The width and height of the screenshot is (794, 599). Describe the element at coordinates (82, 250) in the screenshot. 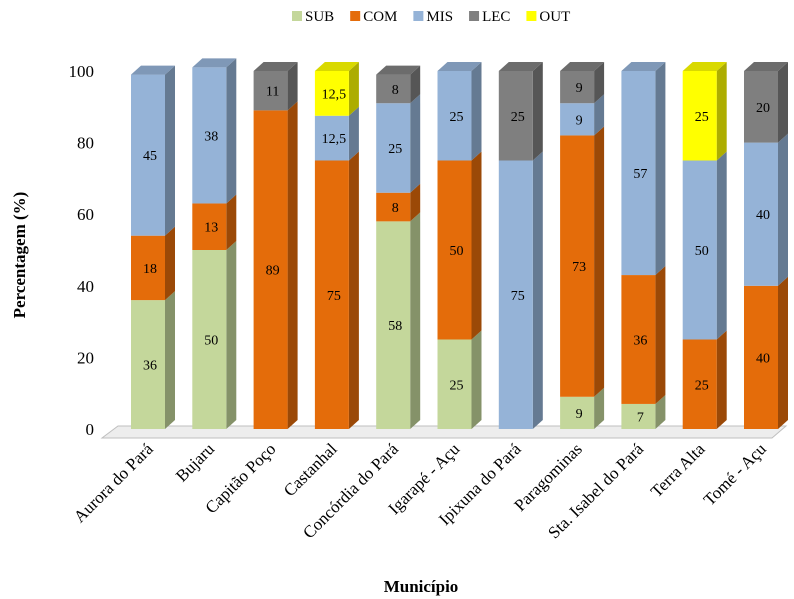

I see `y-axis: 0 20 40 60 80 100` at that location.